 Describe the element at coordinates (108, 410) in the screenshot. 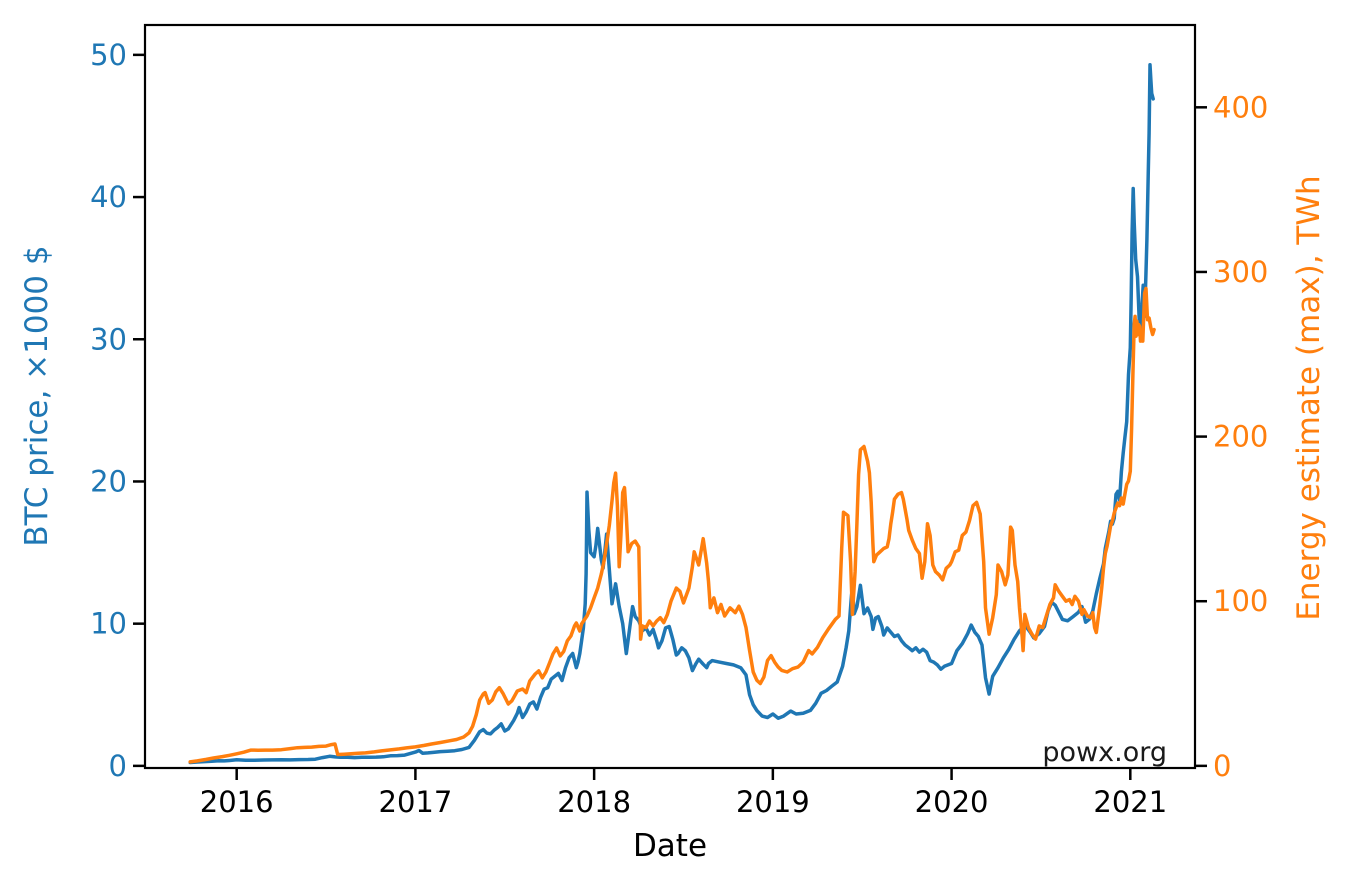

I see `y-left-axis-tick-labels: 0 10 20 30 40 50` at that location.